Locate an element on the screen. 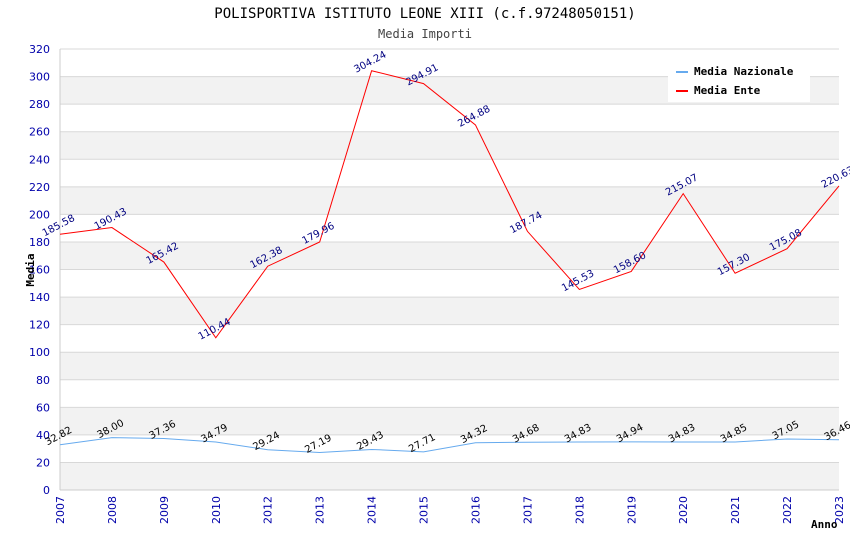 The height and width of the screenshot is (550, 850). x-tick-label: 2014 is located at coordinates (372, 510).